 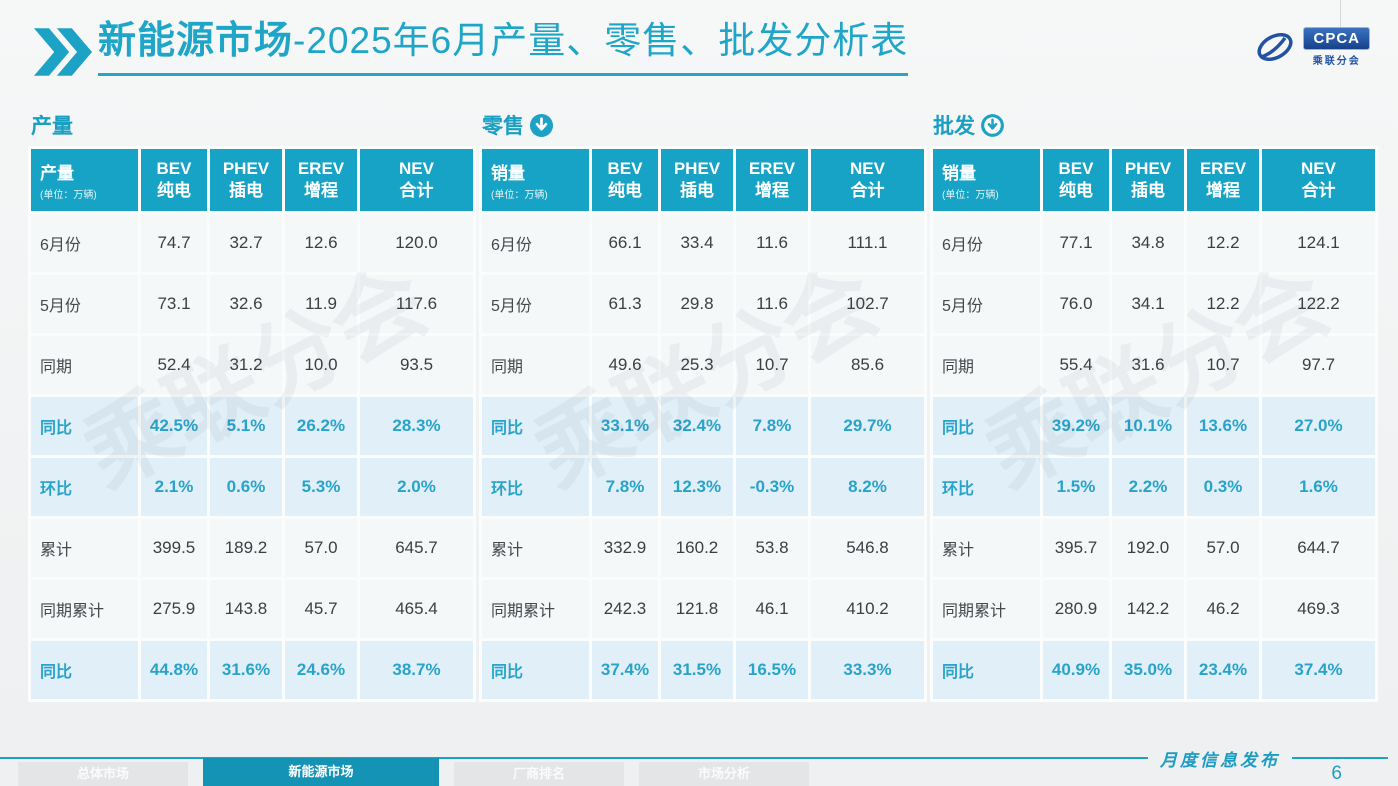 I want to click on cell-value: 31.2, so click(x=246, y=365).